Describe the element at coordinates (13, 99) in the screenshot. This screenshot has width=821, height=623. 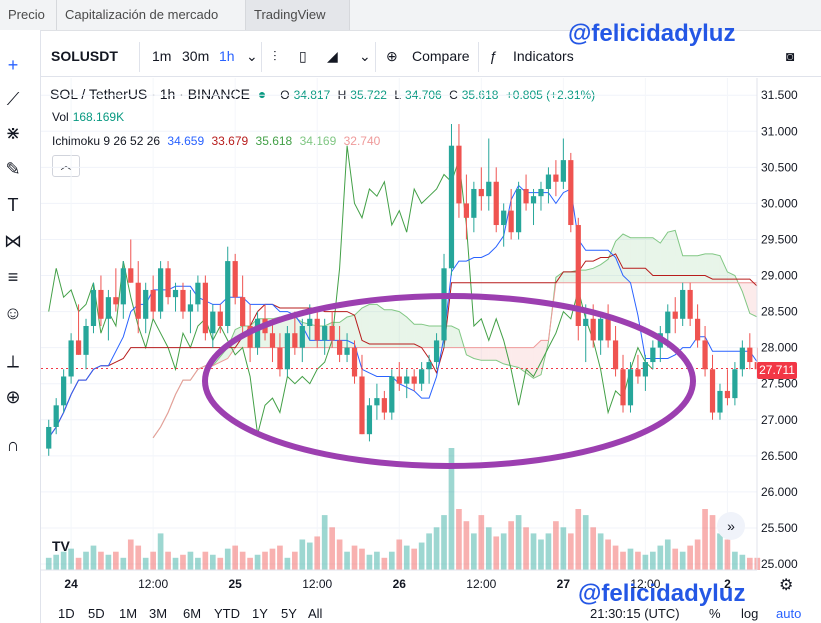
I see `trendline-icon: ⟋` at that location.